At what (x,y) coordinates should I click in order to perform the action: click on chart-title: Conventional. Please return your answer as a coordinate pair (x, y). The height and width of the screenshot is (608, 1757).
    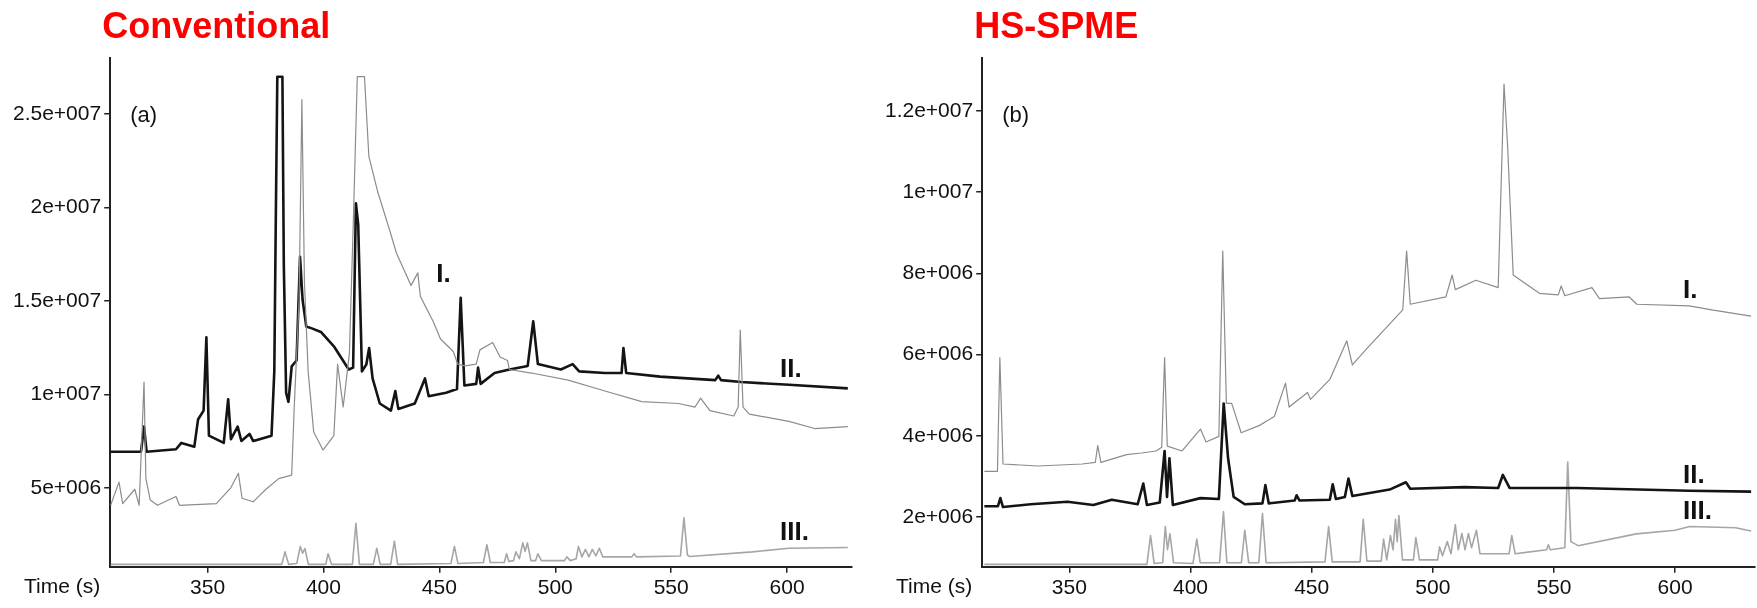
    Looking at the image, I should click on (216, 25).